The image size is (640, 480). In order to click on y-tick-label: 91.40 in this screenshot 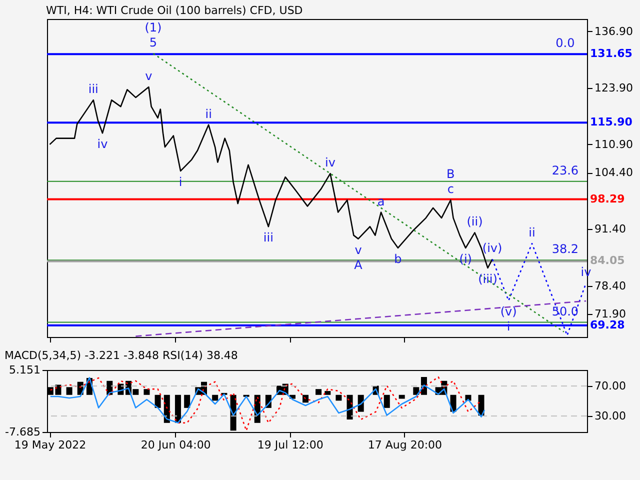, I will do `click(610, 229)`.